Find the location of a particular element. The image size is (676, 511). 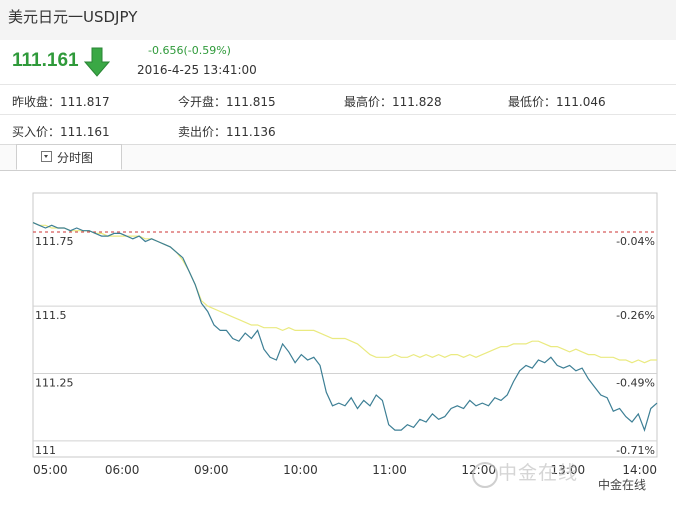

x-tick-label: 10:00 is located at coordinates (300, 470).